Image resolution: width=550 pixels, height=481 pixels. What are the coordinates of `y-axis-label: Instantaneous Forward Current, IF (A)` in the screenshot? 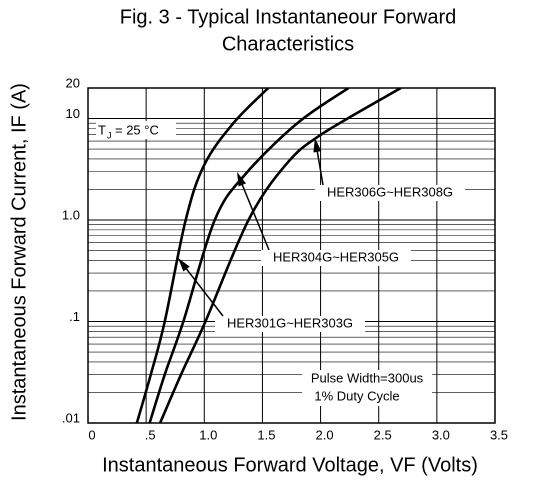 It's located at (19, 252).